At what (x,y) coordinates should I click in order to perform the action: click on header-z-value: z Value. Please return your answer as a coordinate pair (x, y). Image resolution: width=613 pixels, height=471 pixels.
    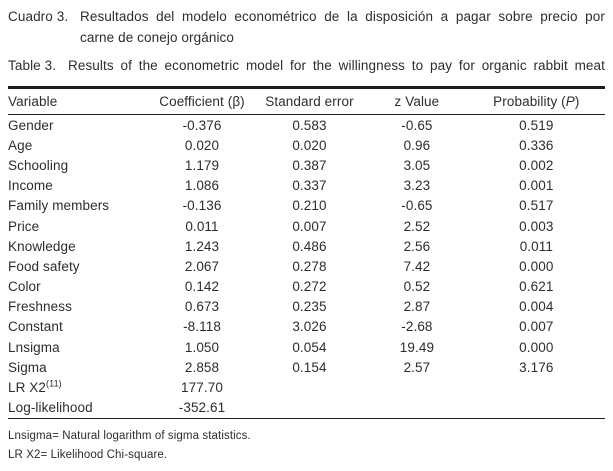
    Looking at the image, I should click on (417, 101).